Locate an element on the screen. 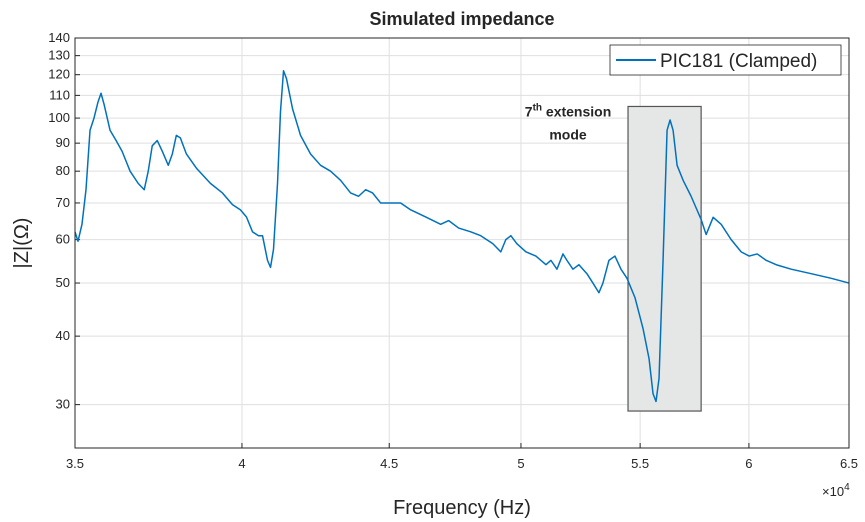 The height and width of the screenshot is (522, 865). chart-title: Simulated impedance is located at coordinates (461, 19).